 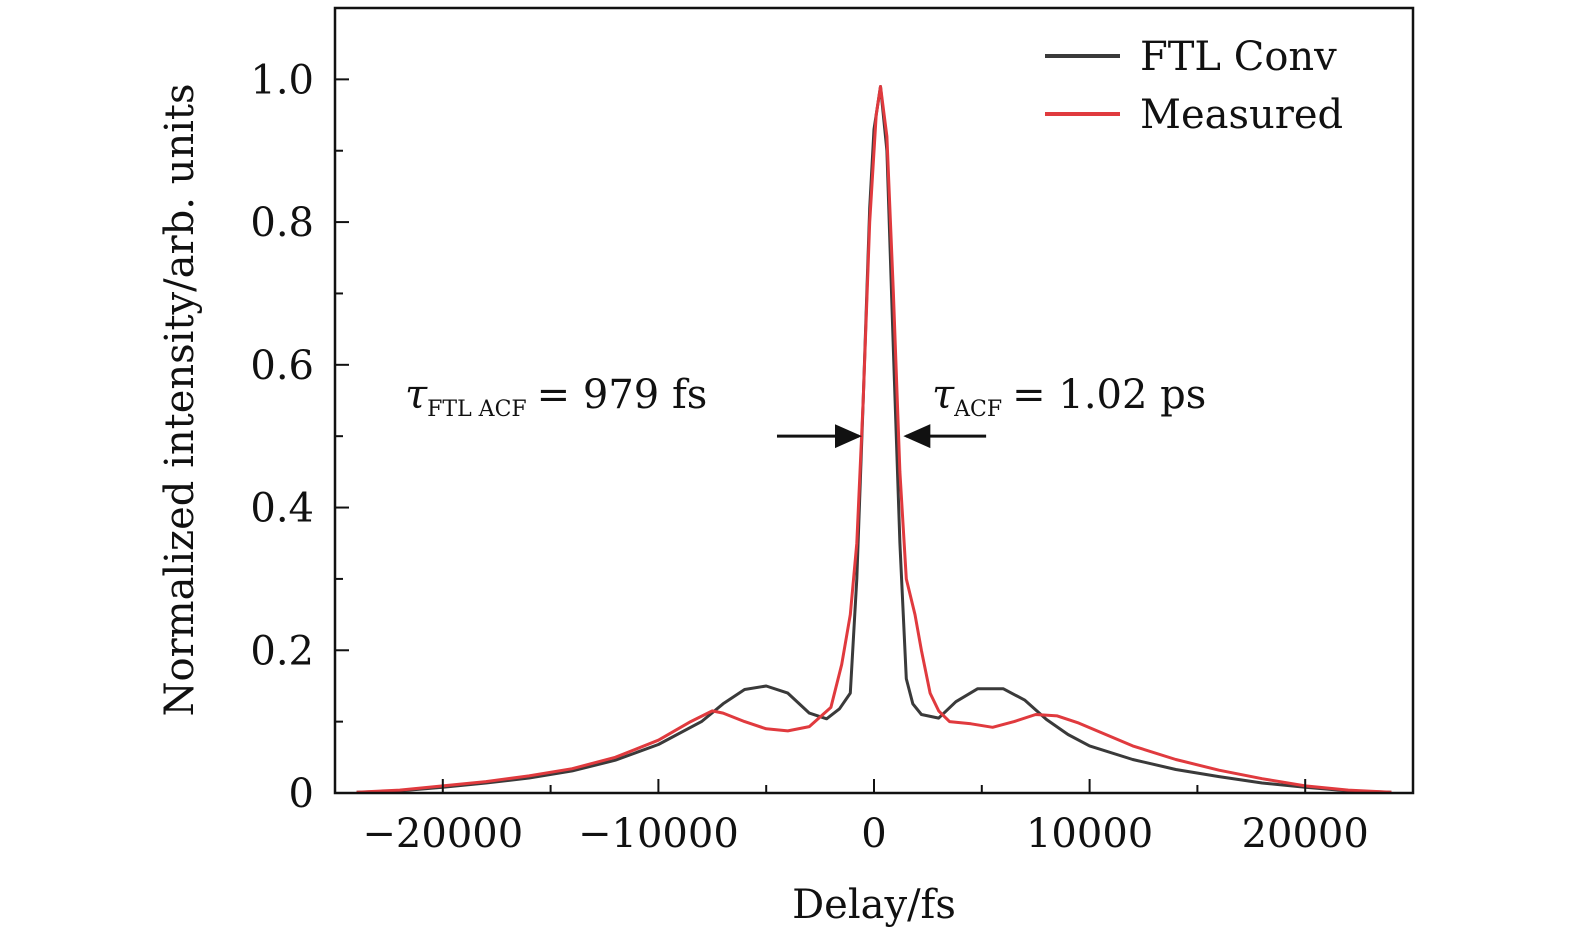 What do you see at coordinates (282, 509) in the screenshot?
I see `y-tick-label: 0.4` at bounding box center [282, 509].